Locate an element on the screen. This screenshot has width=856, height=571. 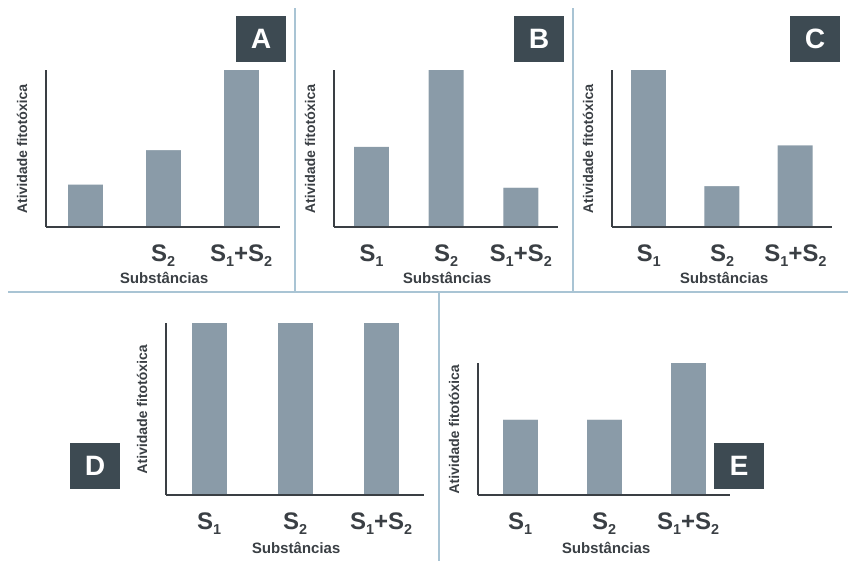
text: E is located at coordinates (739, 466).